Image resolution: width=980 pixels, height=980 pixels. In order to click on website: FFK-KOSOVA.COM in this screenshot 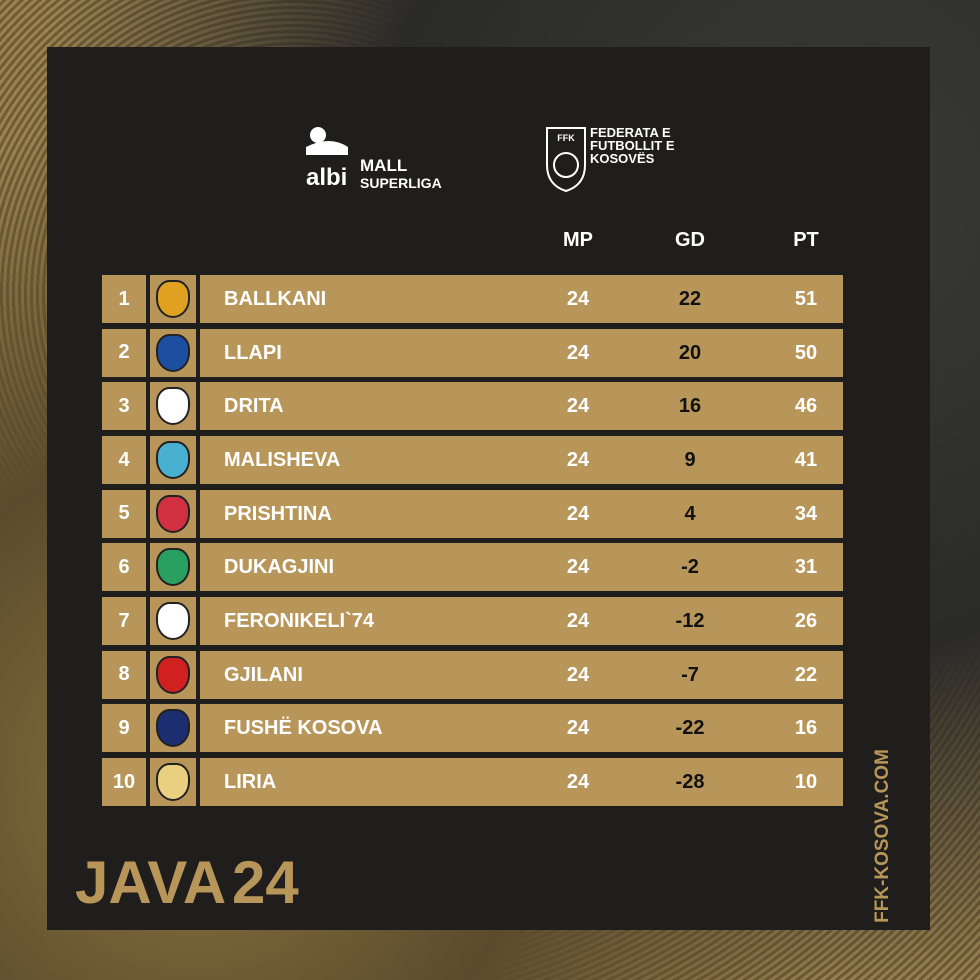, I will do `click(882, 836)`.